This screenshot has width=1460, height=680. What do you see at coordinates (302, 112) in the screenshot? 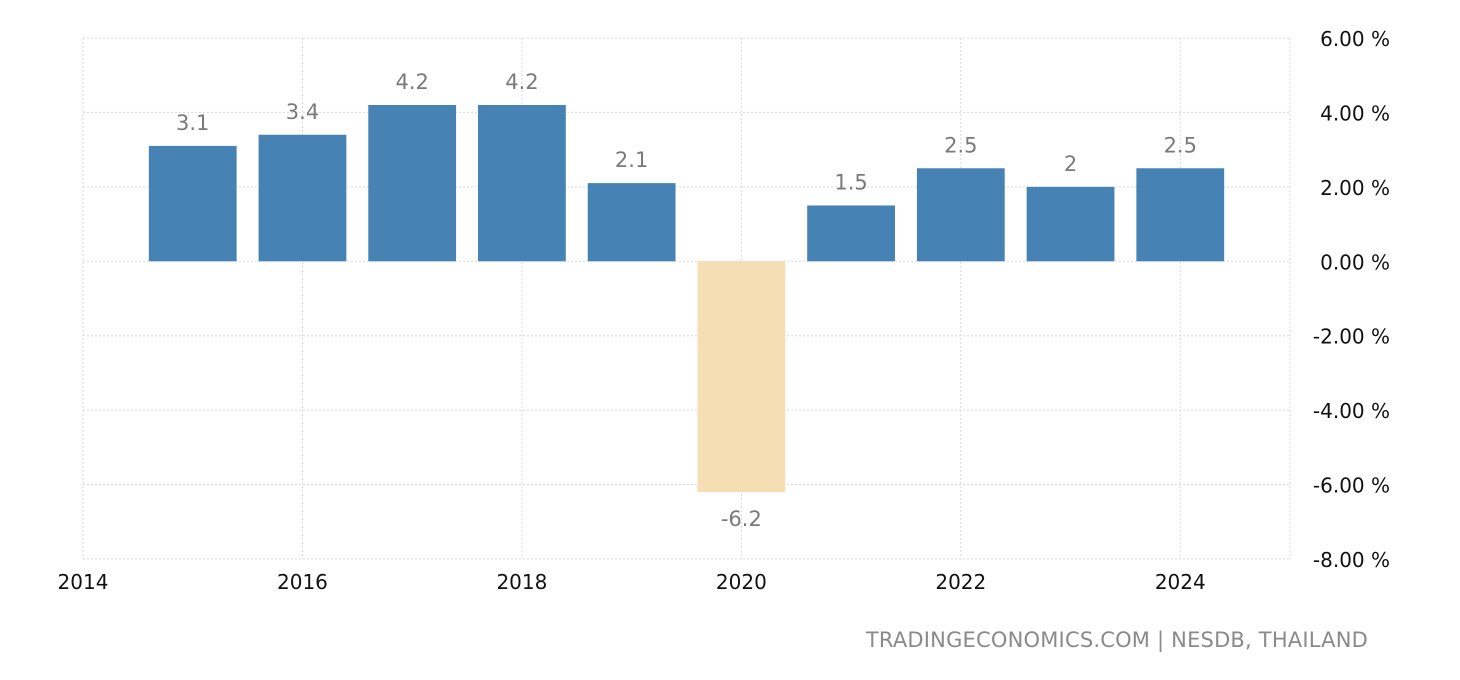
I see `bar-value-label: 3.4` at bounding box center [302, 112].